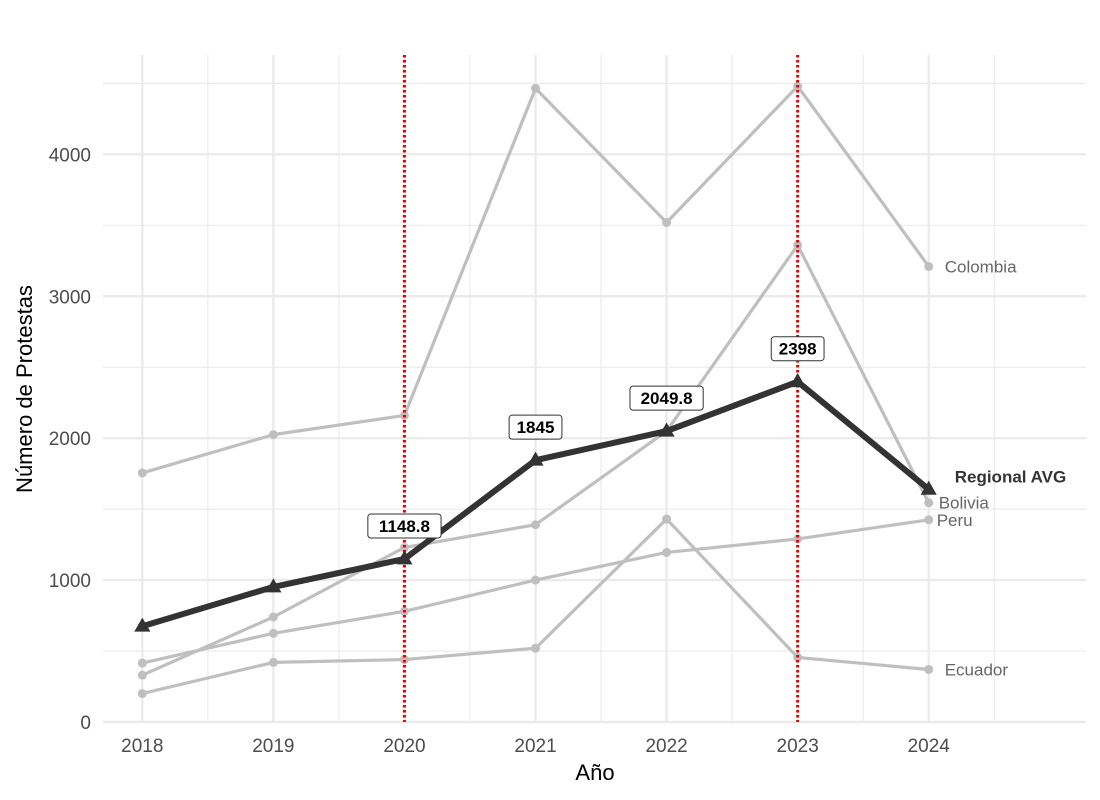  I want to click on y-tick-label: 1000, so click(70, 581).